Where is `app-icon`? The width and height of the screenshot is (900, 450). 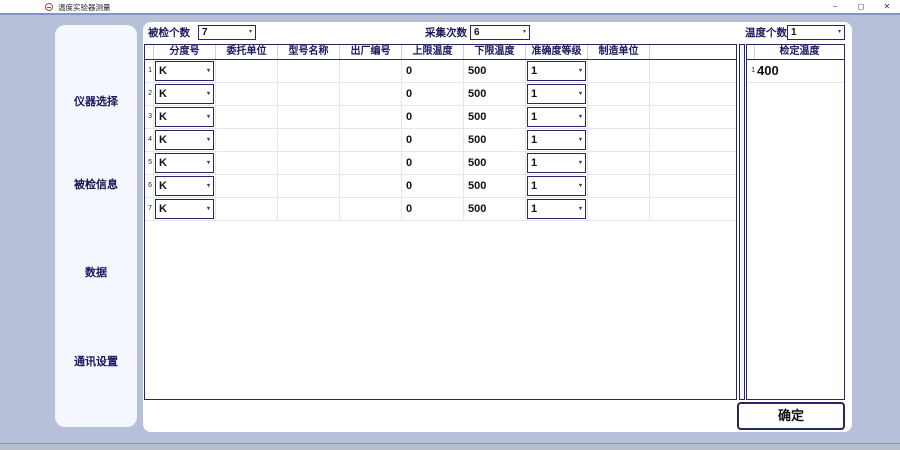
app-icon is located at coordinates (49, 7).